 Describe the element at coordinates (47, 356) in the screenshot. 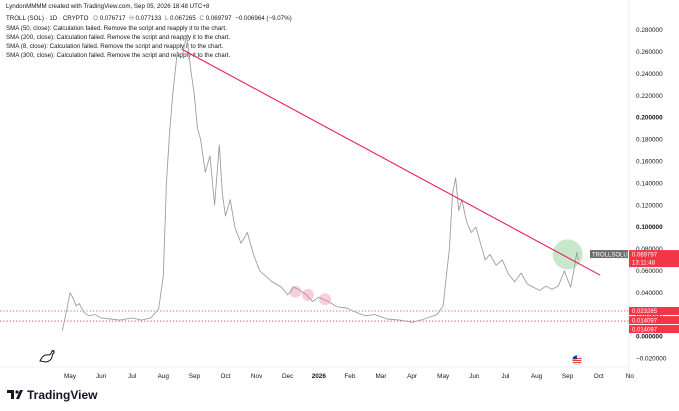

I see `dino-icon` at that location.